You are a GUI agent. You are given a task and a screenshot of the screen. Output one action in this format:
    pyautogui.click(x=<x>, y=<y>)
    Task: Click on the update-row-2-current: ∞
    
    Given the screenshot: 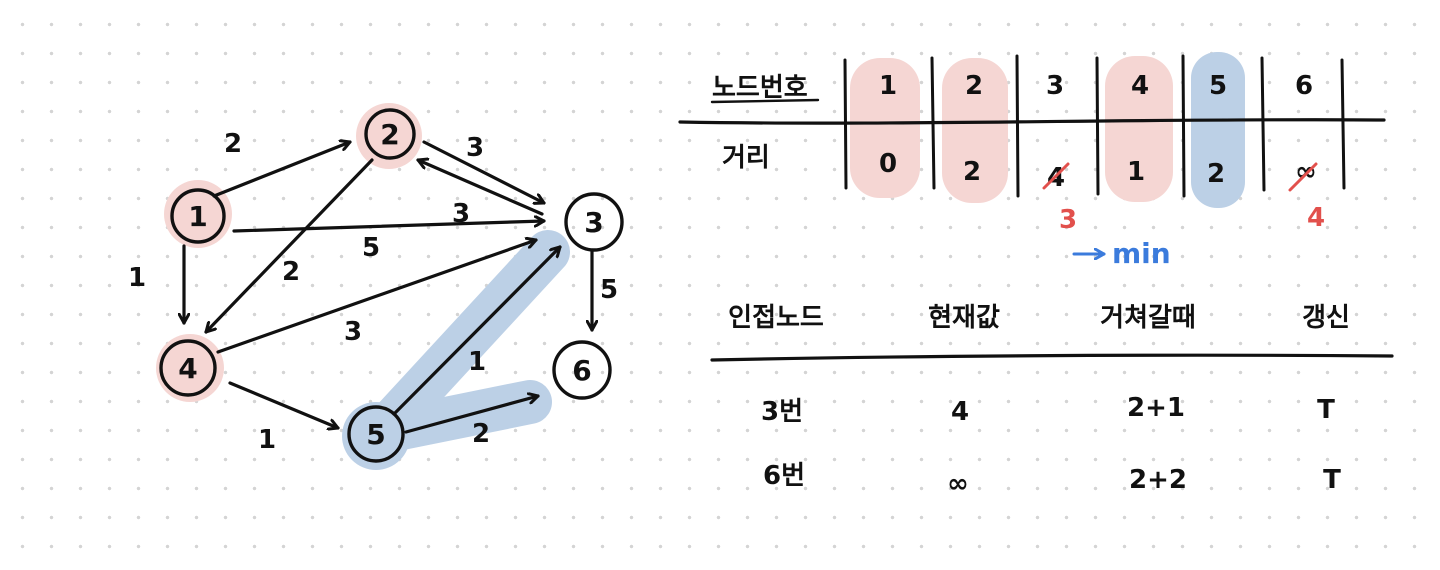 What is the action you would take?
    pyautogui.click(x=958, y=484)
    